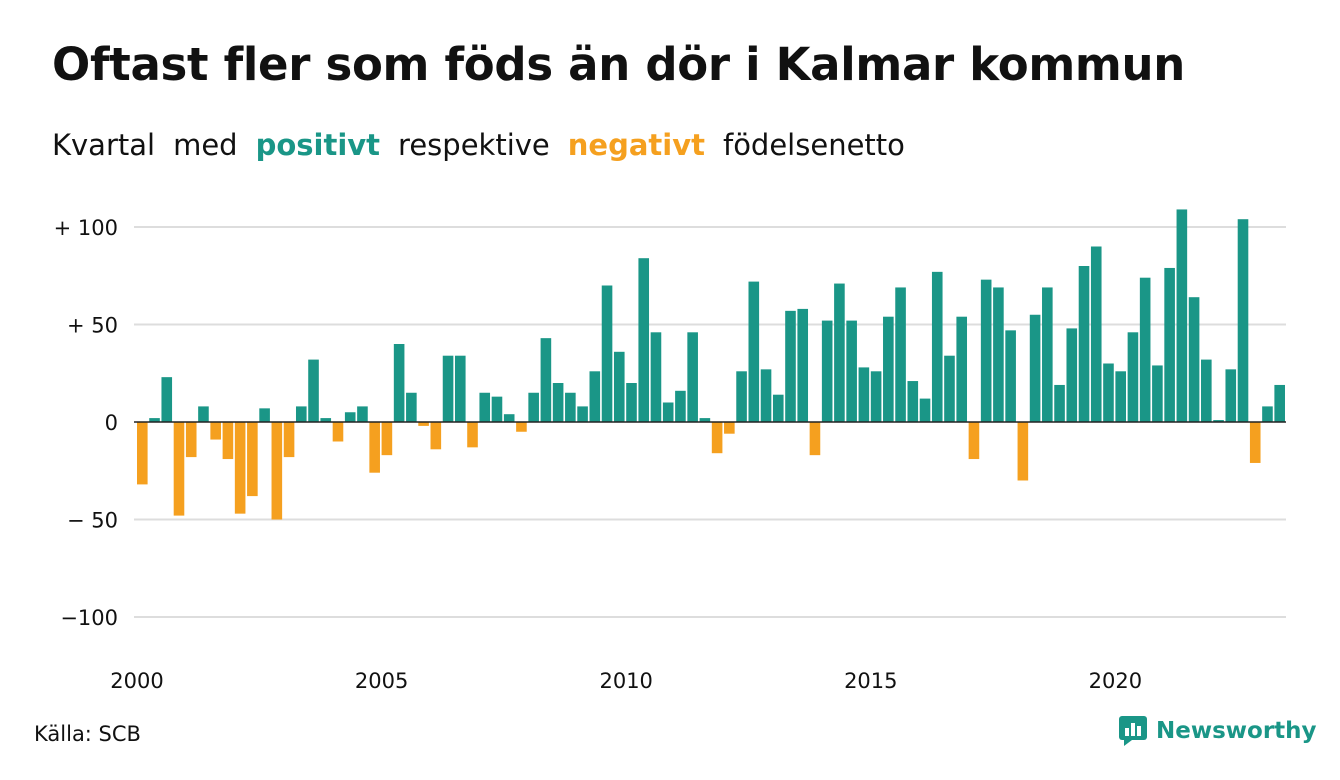 The width and height of the screenshot is (1340, 780). Describe the element at coordinates (636, 145) in the screenshot. I see `subtitle-negative-word: negativt` at that location.